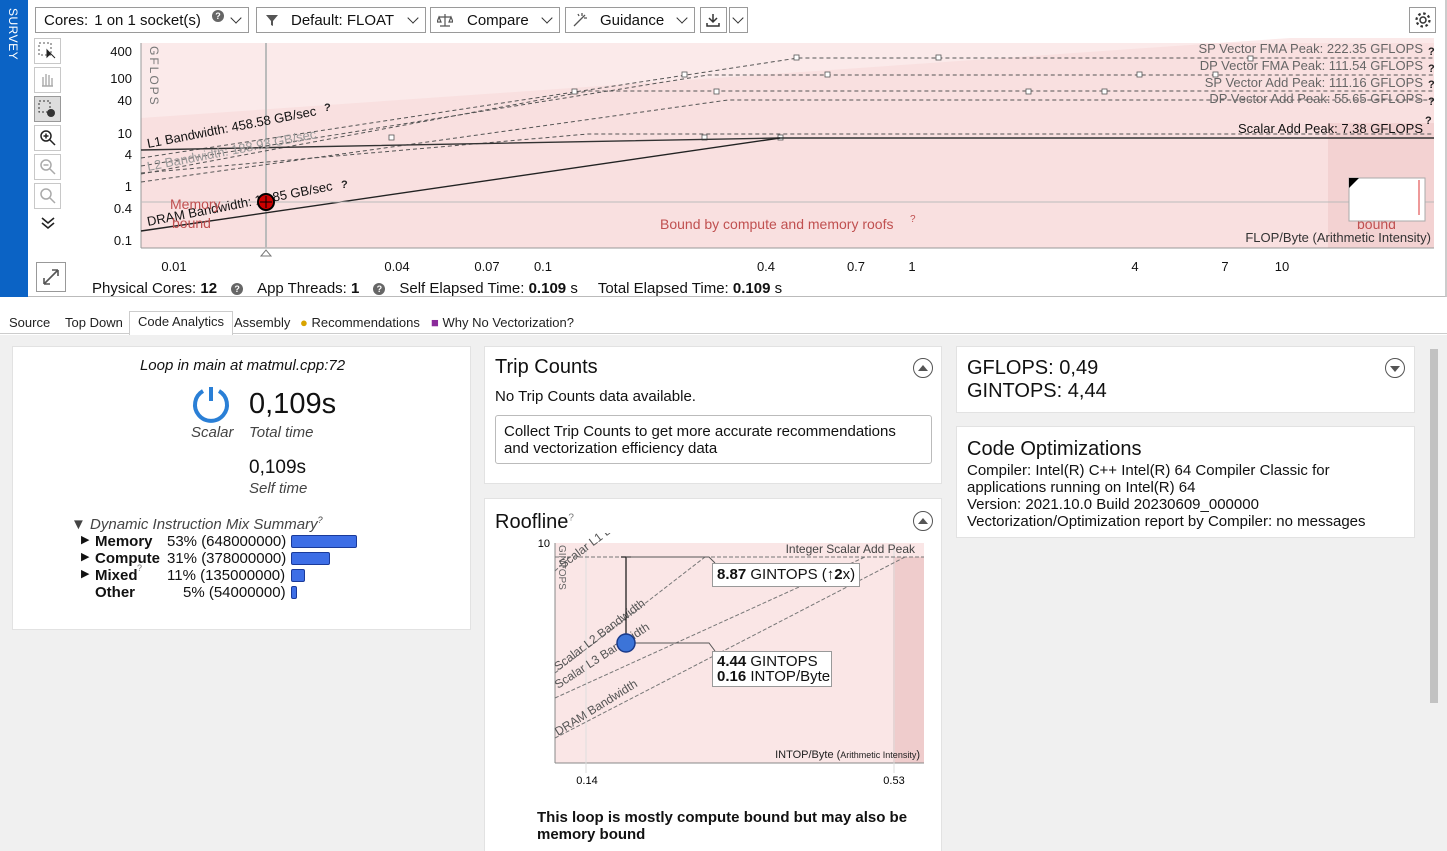 The image size is (1447, 851). Describe the element at coordinates (234, 592) in the screenshot. I see `mix-value: 5% (54000000)` at that location.